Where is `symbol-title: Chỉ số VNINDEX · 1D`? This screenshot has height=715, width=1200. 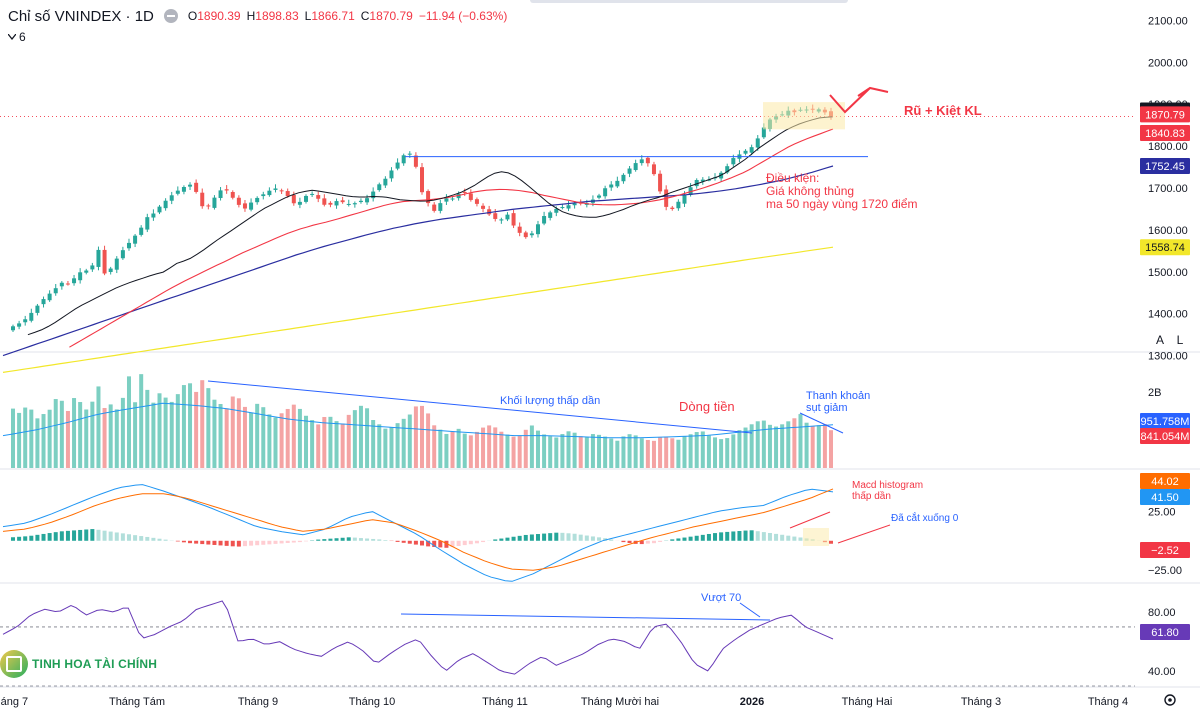
symbol-title: Chỉ số VNINDEX · 1D is located at coordinates (81, 16).